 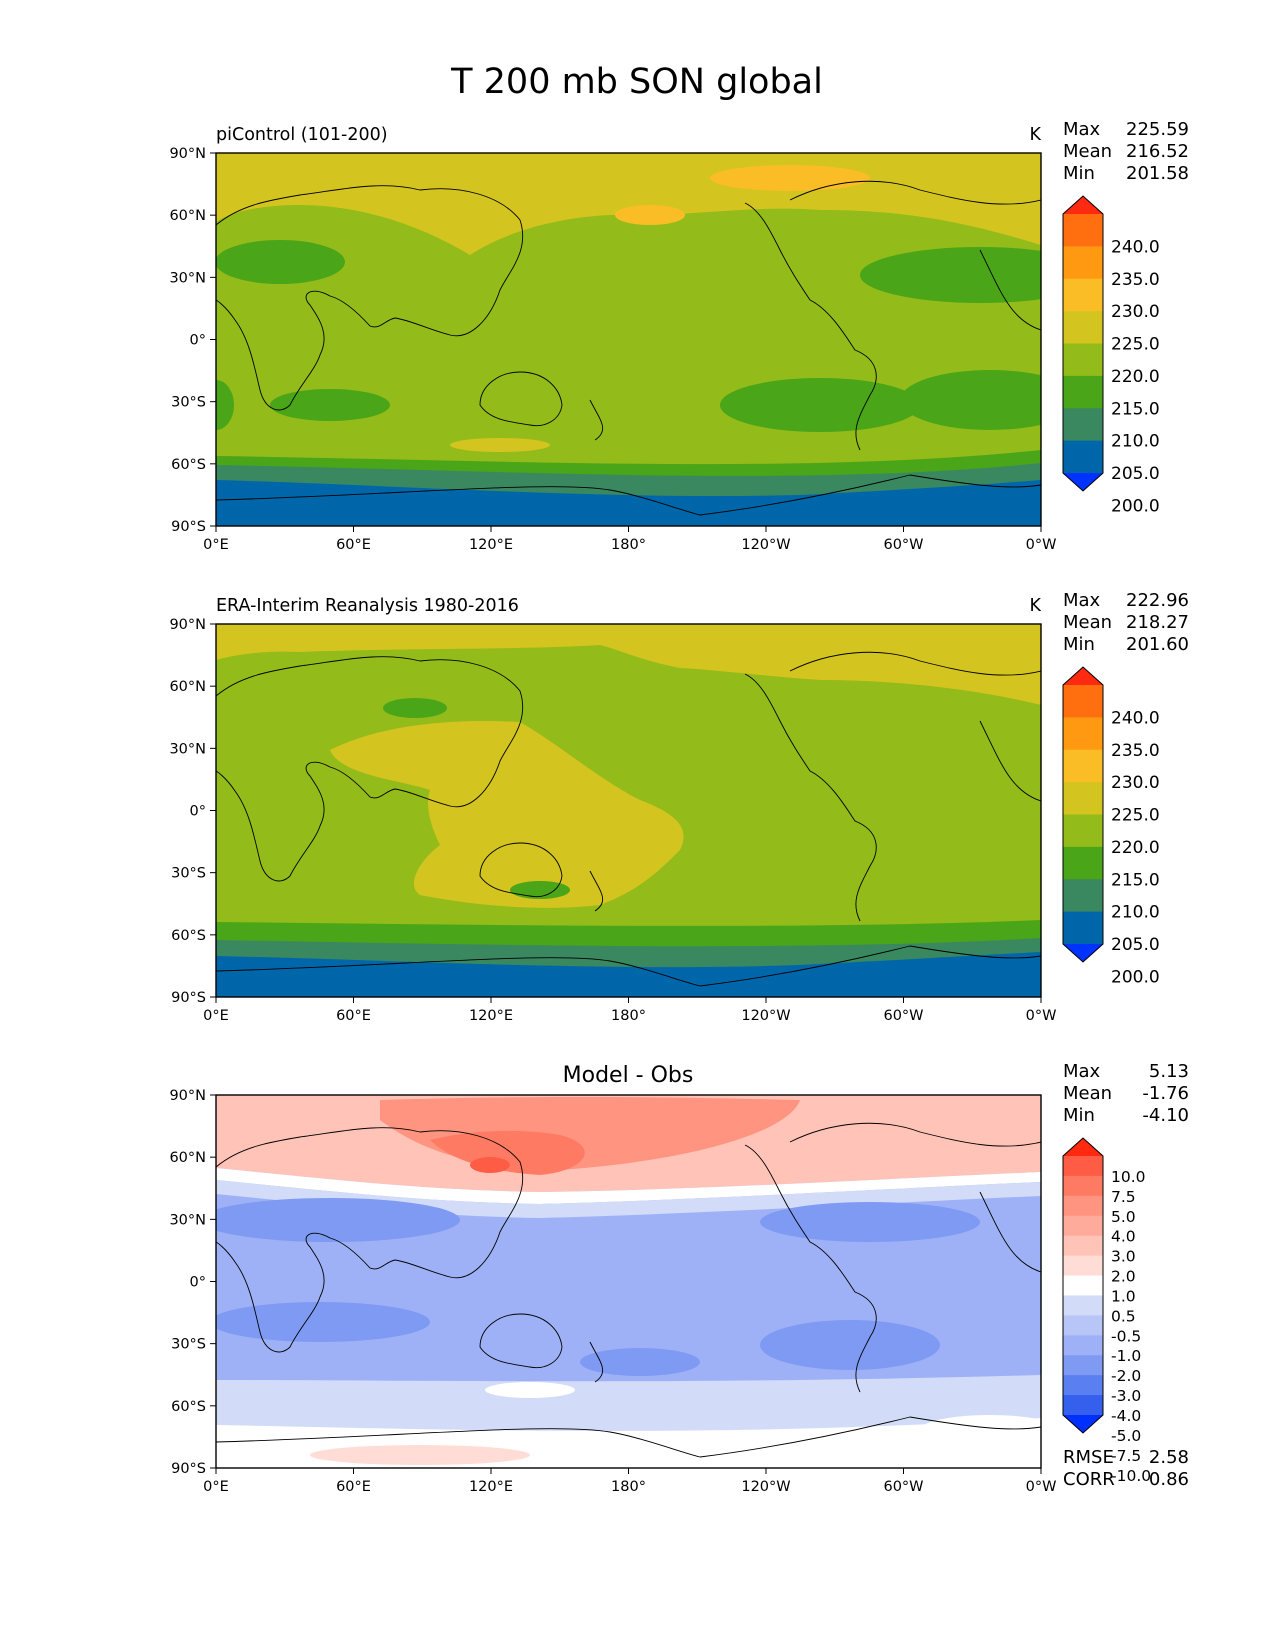 What do you see at coordinates (636, 82) in the screenshot?
I see `figure-title: T 200 mb SON global` at bounding box center [636, 82].